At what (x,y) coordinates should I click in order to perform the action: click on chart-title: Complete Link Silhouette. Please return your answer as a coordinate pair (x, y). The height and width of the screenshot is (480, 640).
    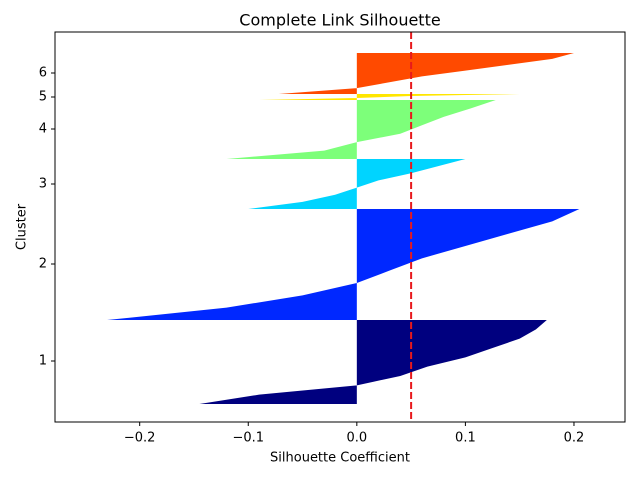
    Looking at the image, I should click on (339, 20).